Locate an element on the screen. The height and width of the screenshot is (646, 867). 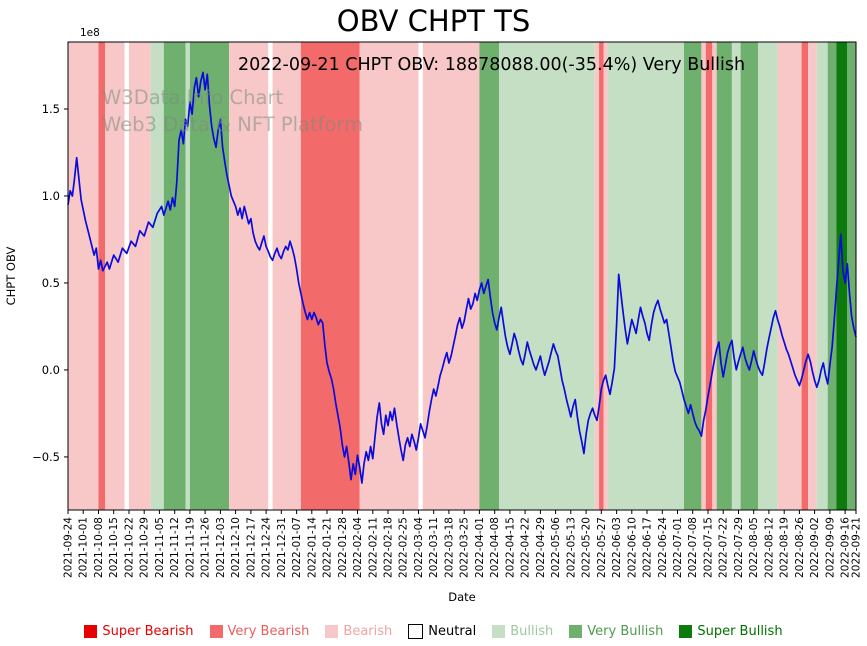
x-tick-label: 2022-04-08 is located at coordinates (495, 547).